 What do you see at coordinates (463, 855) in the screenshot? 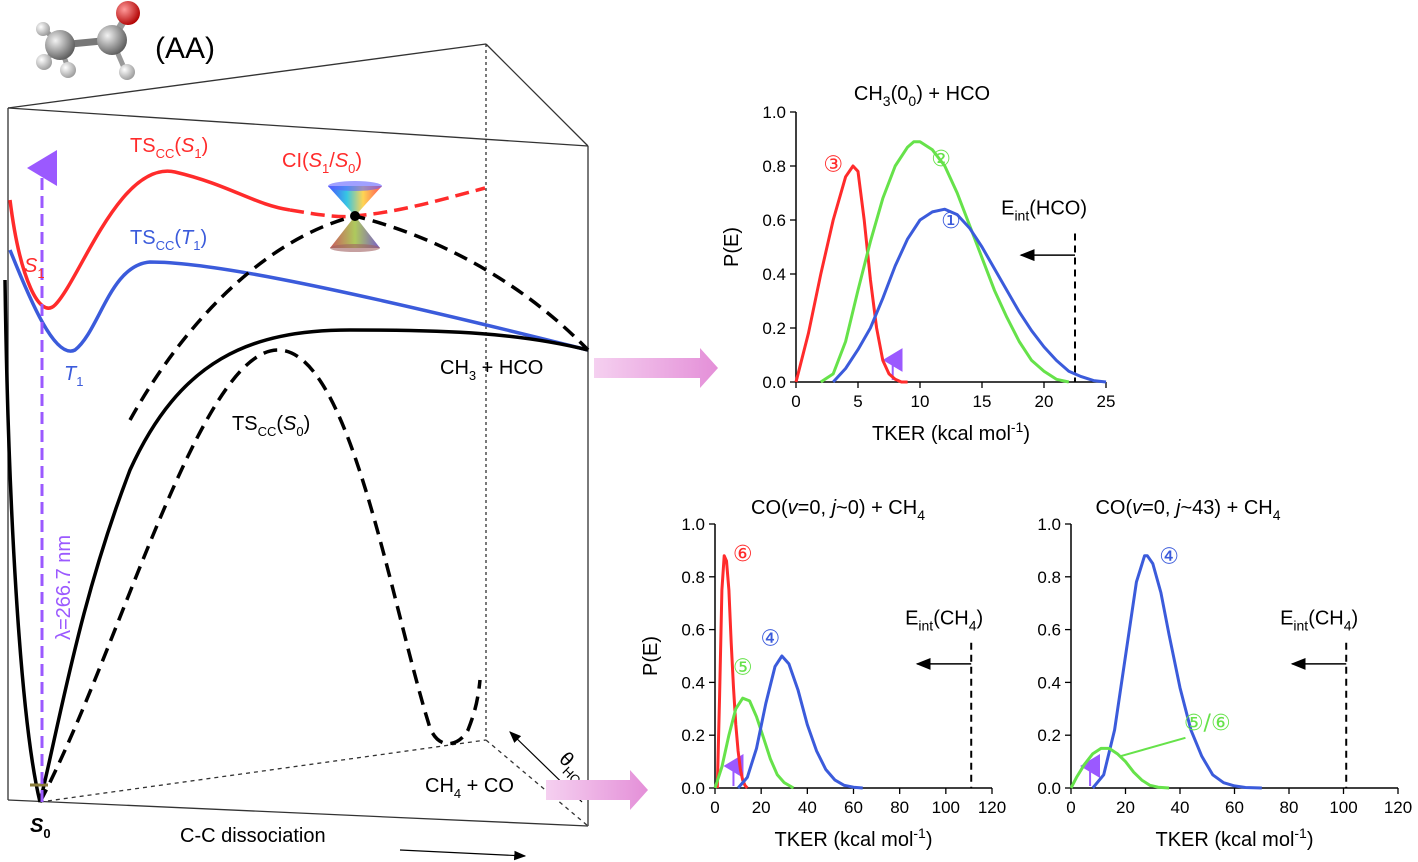
I see `cc-dissociation-arrow` at bounding box center [463, 855].